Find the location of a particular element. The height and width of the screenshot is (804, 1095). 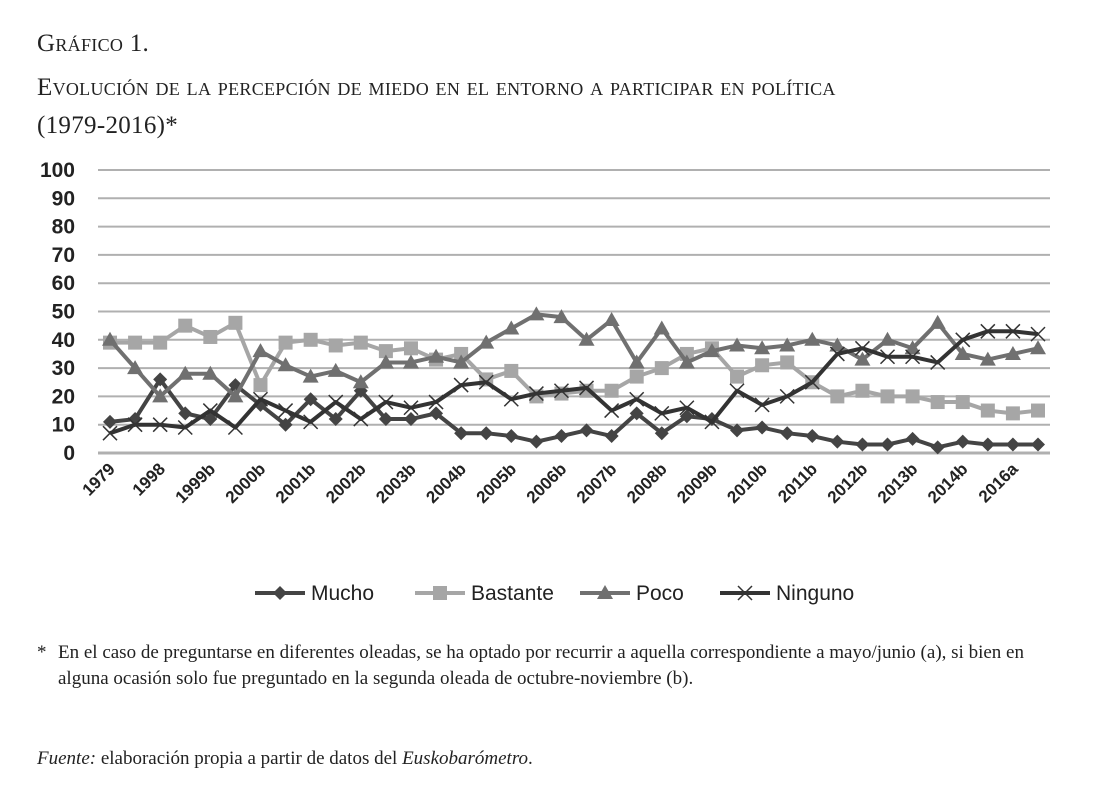

legend-label-mucho: Mucho is located at coordinates (342, 593).